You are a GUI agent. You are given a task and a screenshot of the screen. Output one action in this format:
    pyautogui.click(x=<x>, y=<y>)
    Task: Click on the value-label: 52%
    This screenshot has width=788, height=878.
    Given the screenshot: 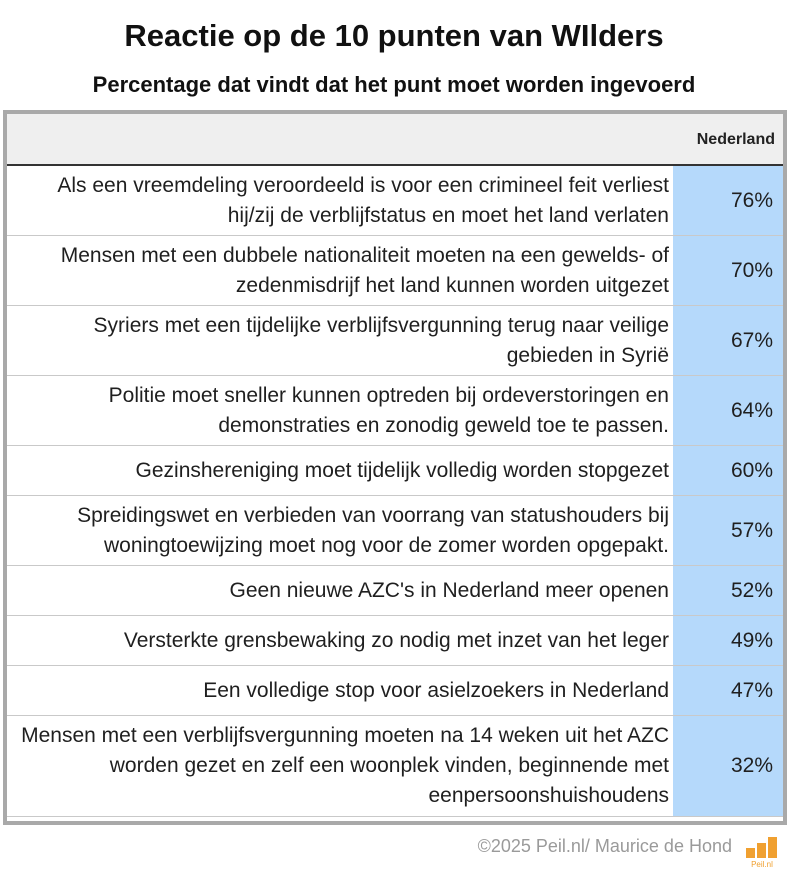 What is the action you would take?
    pyautogui.click(x=751, y=590)
    